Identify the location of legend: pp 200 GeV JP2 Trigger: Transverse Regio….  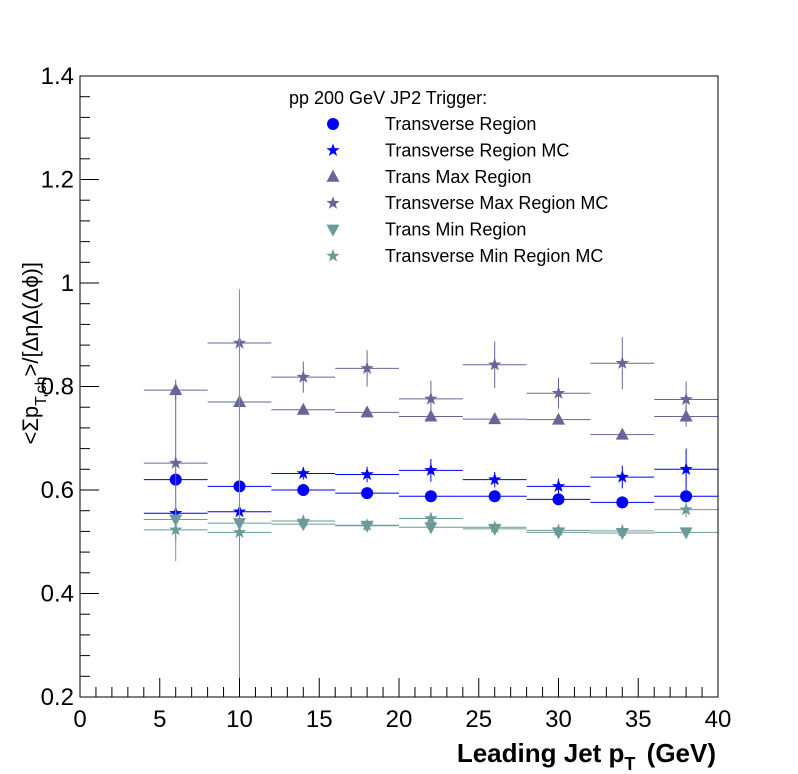
(448, 177).